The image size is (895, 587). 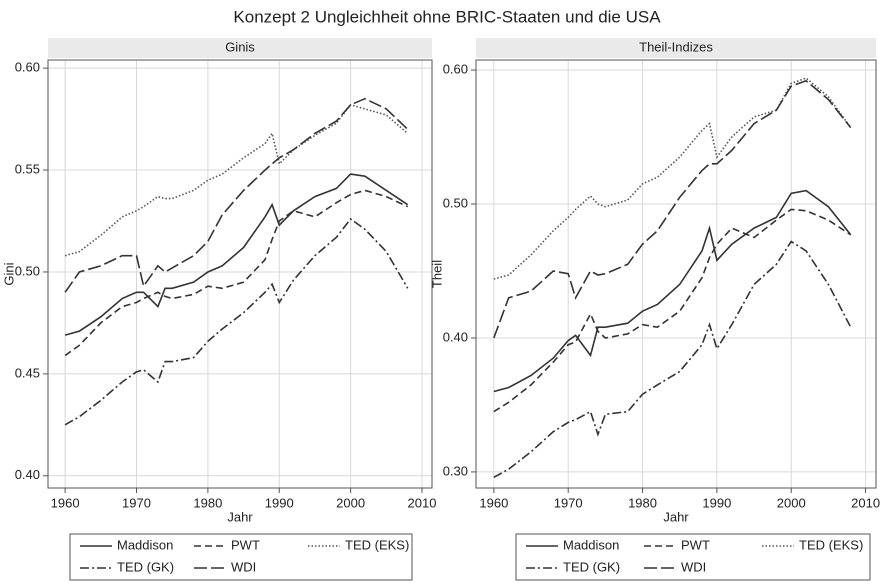 What do you see at coordinates (8, 273) in the screenshot?
I see `y-axis-label: Gini` at bounding box center [8, 273].